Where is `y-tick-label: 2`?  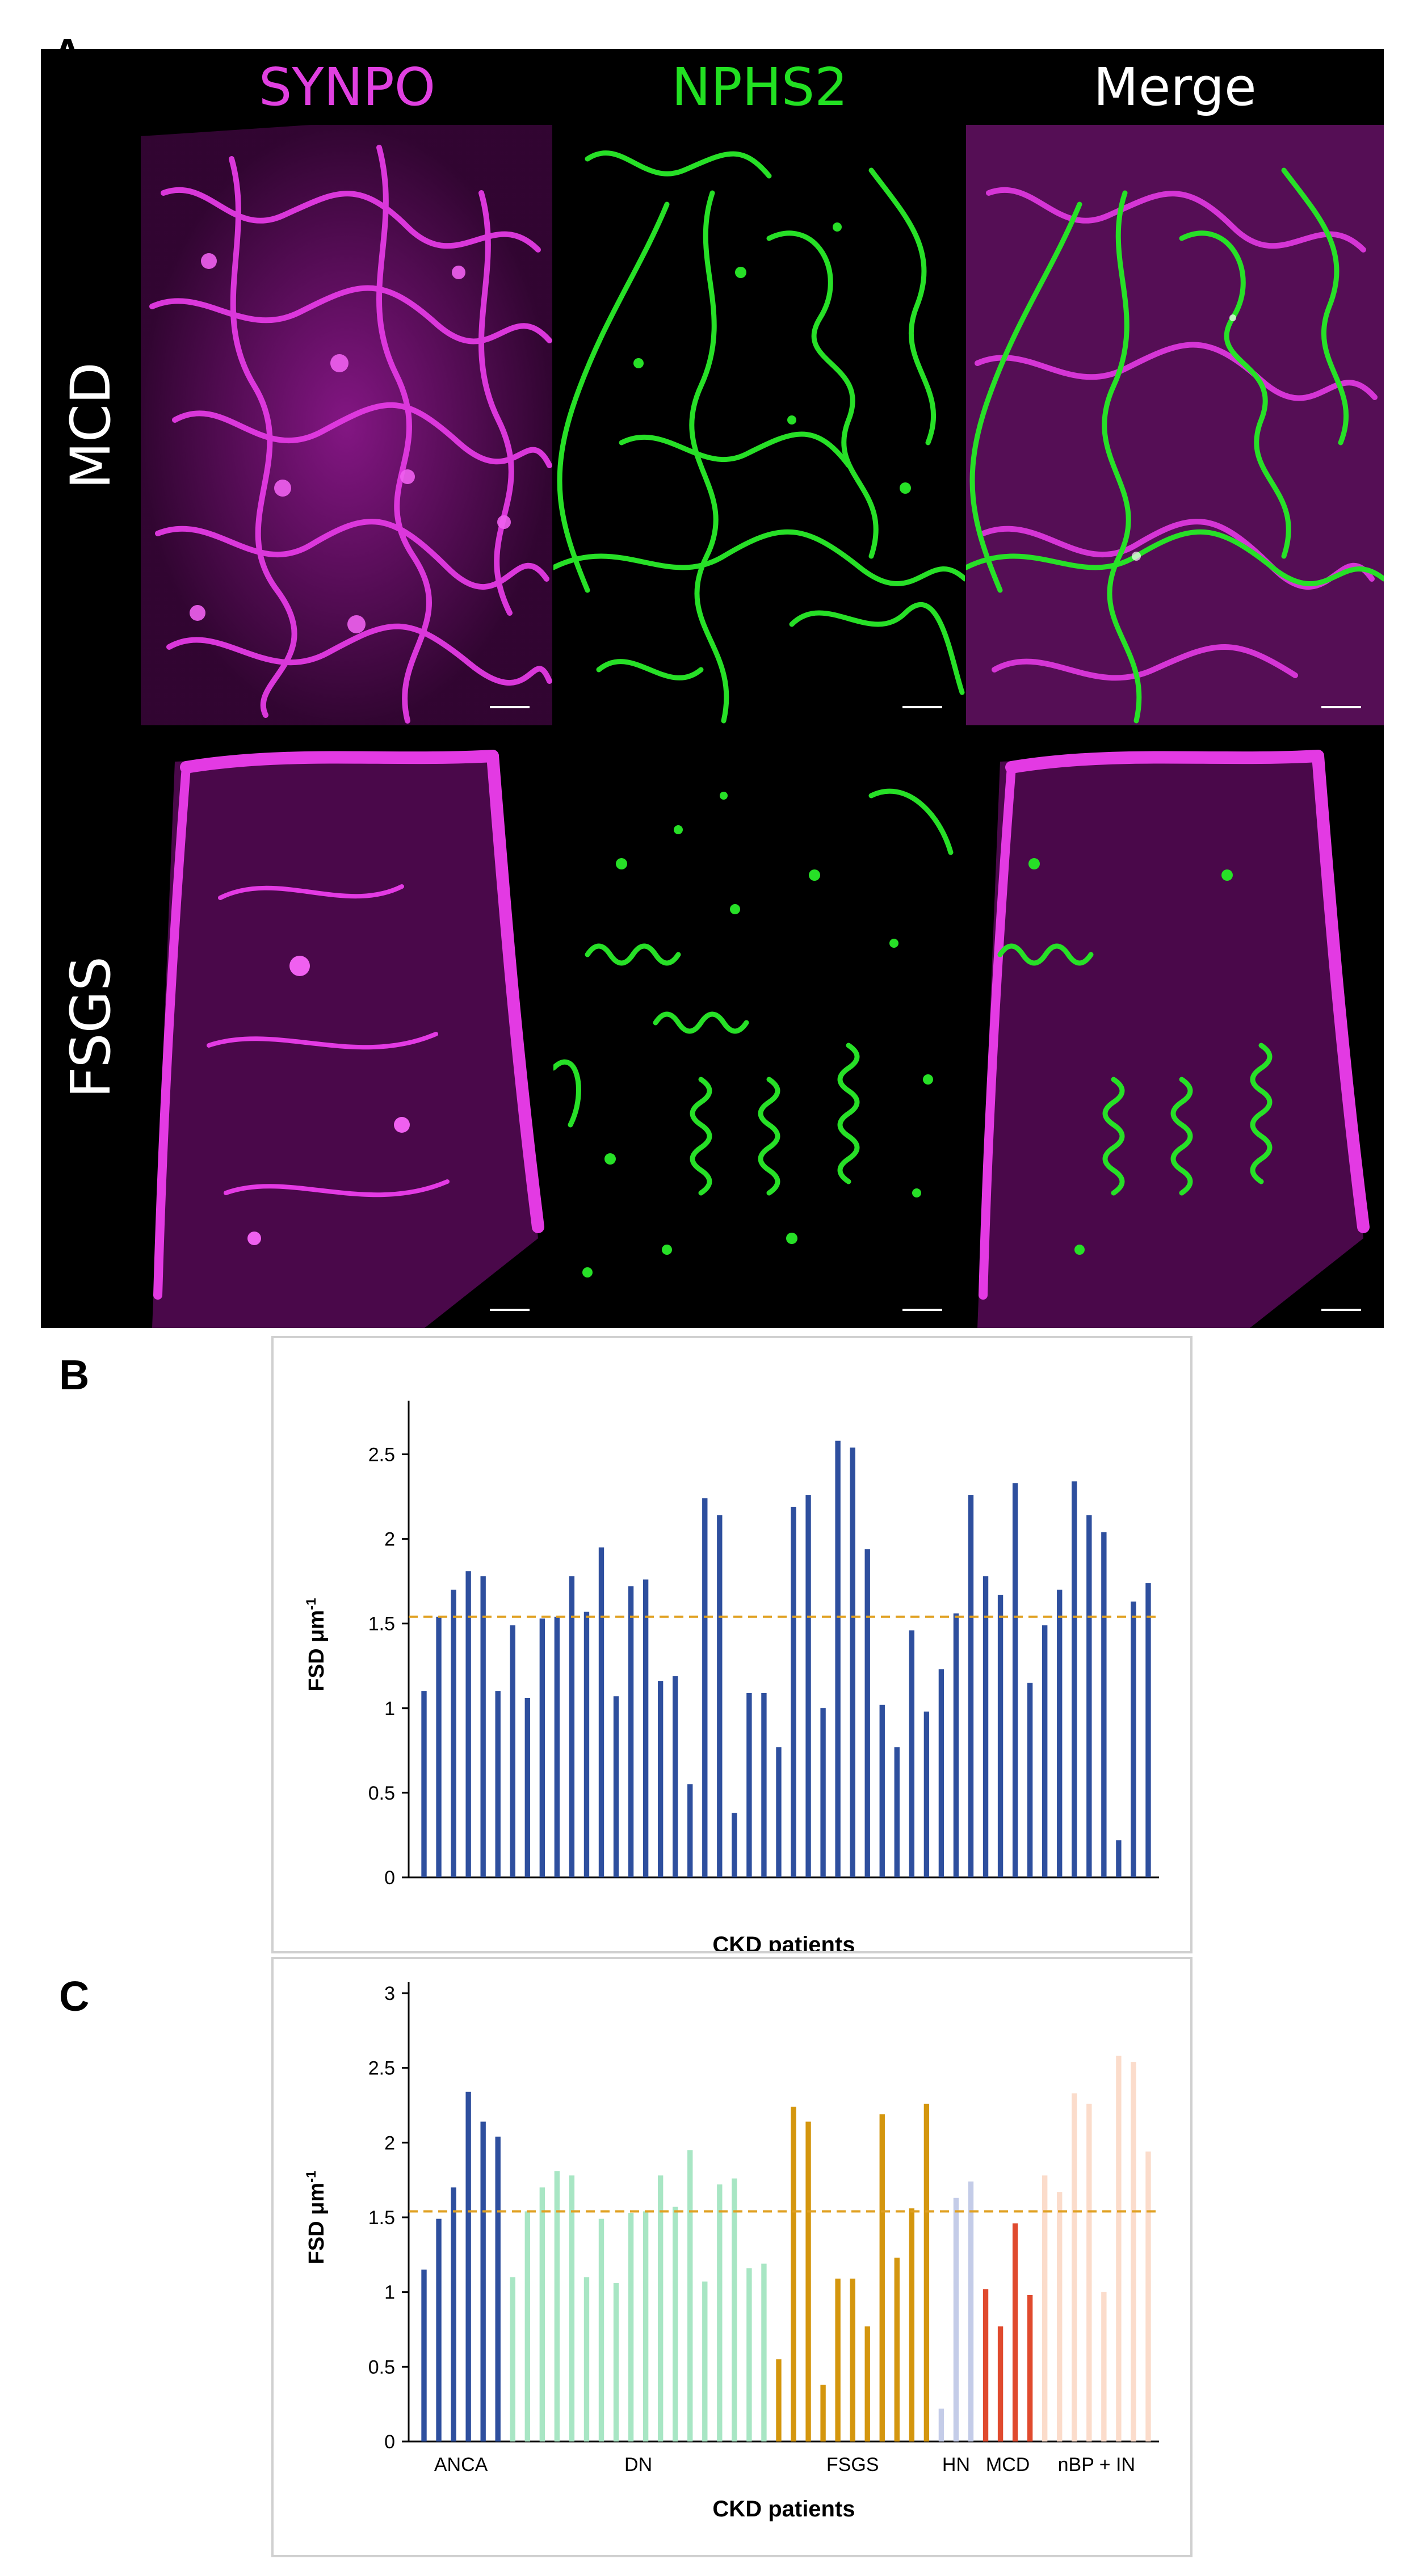
y-tick-label: 2 is located at coordinates (390, 2143).